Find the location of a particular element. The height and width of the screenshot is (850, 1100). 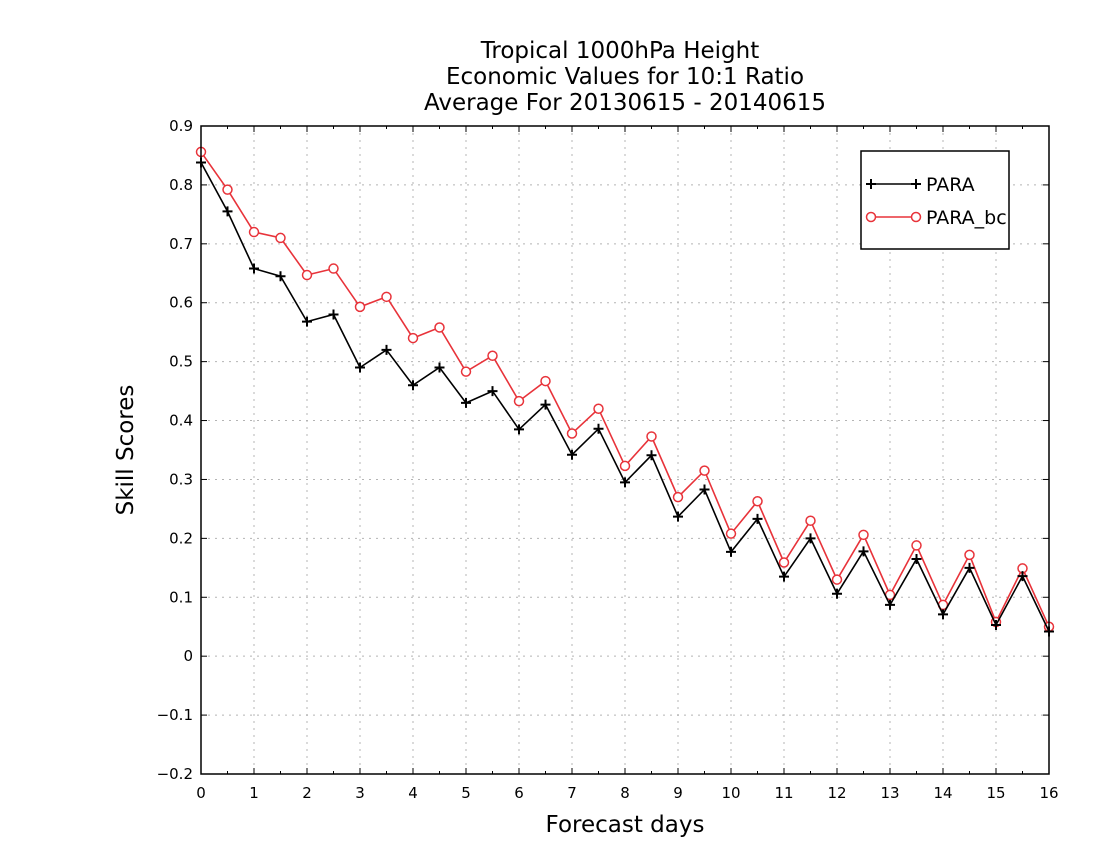

y-tick-label: 0.8 is located at coordinates (181, 185).